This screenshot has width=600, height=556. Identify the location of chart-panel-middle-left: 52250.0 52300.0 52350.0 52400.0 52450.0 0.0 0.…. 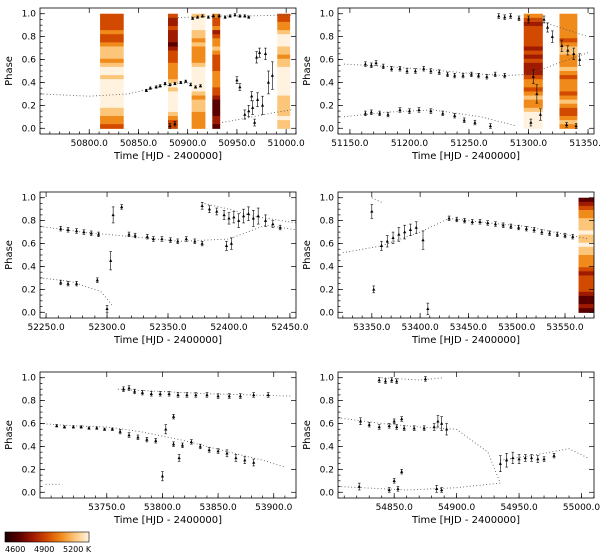
(156, 268).